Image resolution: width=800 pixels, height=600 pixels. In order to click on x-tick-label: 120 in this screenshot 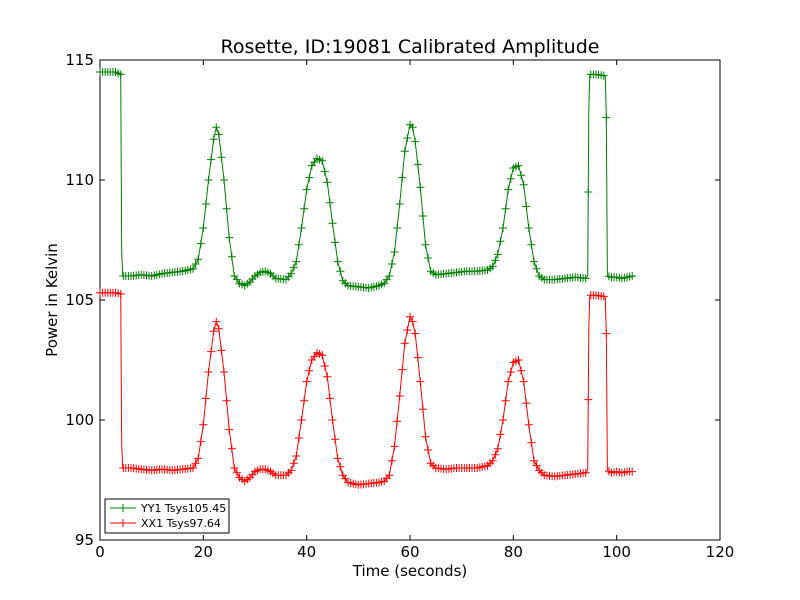, I will do `click(720, 552)`.